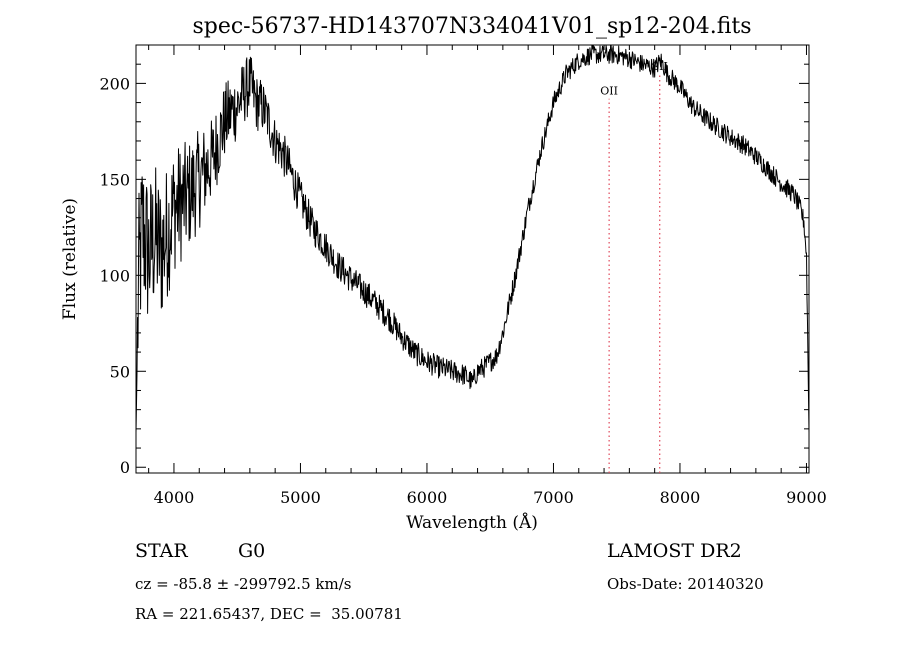  I want to click on x-tick-label: 4000, so click(174, 497).